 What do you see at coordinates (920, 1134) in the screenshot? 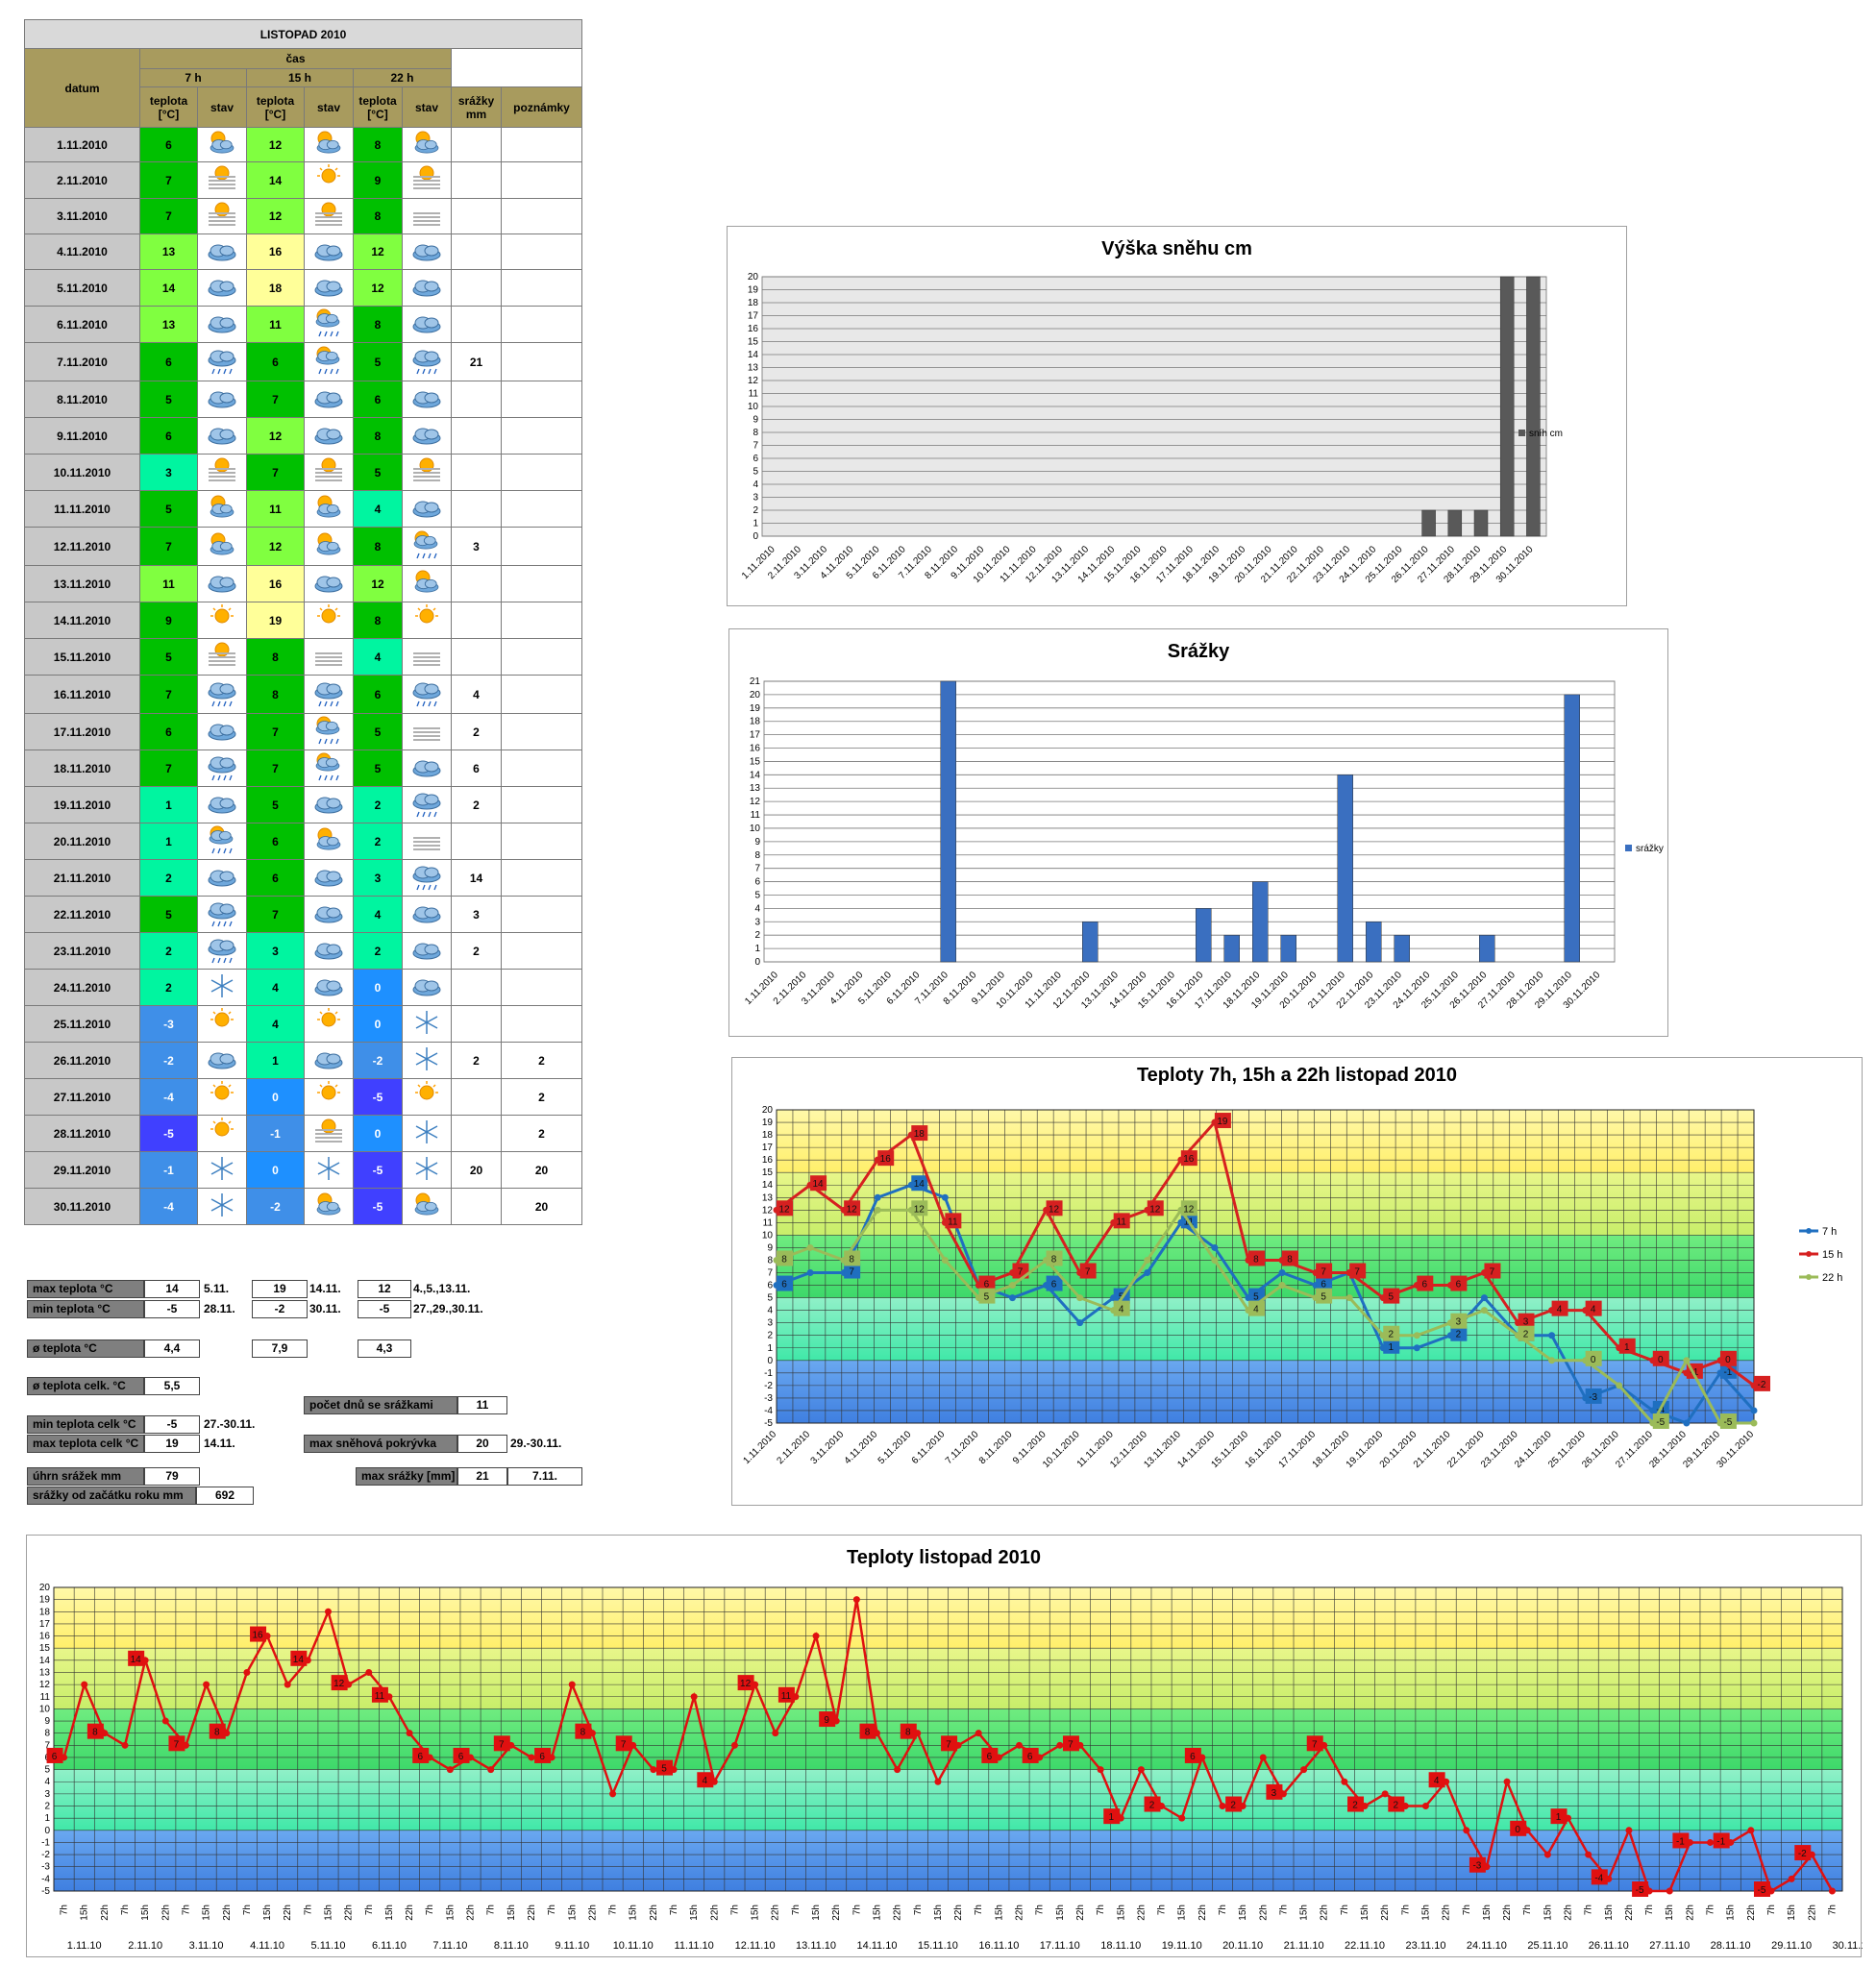
I see `data-label: 18` at bounding box center [920, 1134].